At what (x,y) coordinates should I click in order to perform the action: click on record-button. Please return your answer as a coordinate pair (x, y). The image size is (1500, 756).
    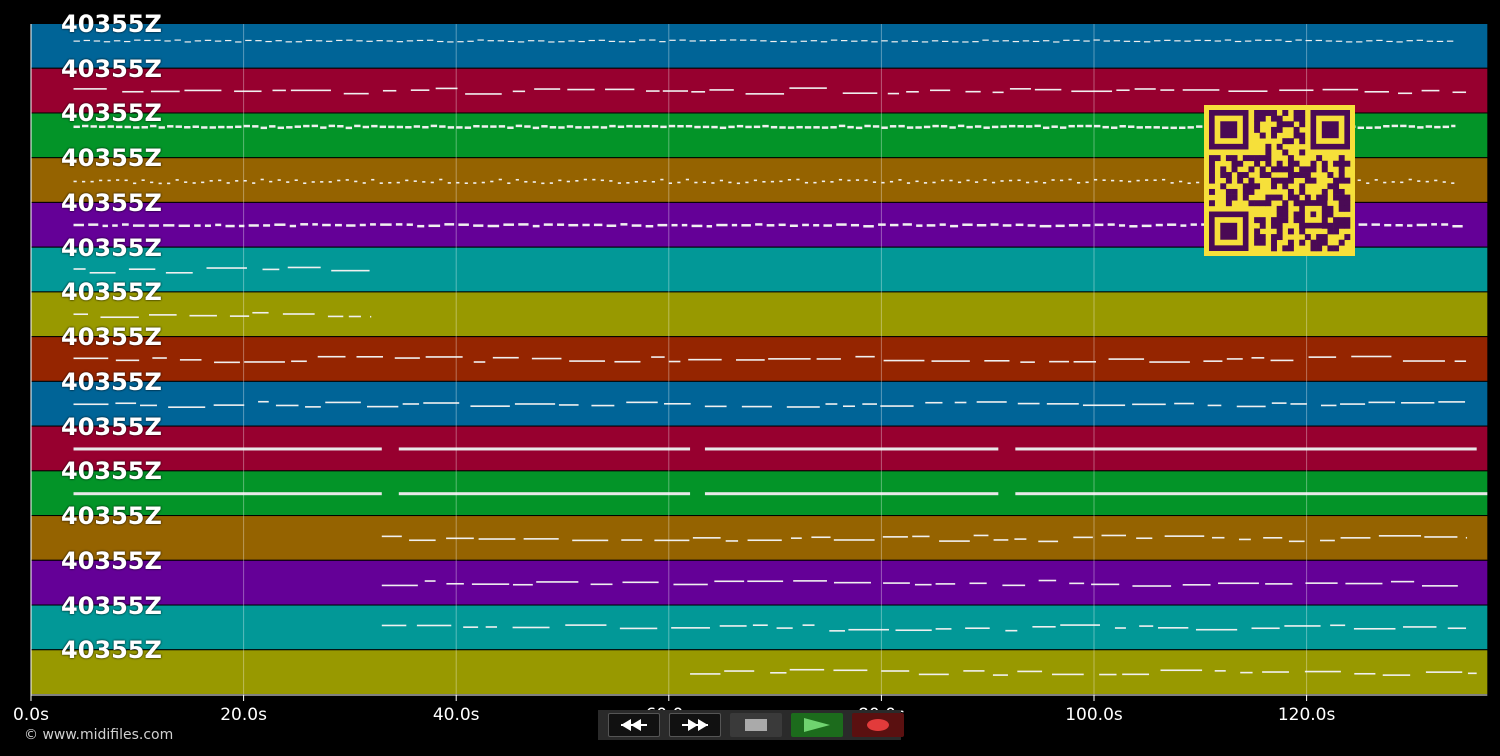
    Looking at the image, I should click on (878, 725).